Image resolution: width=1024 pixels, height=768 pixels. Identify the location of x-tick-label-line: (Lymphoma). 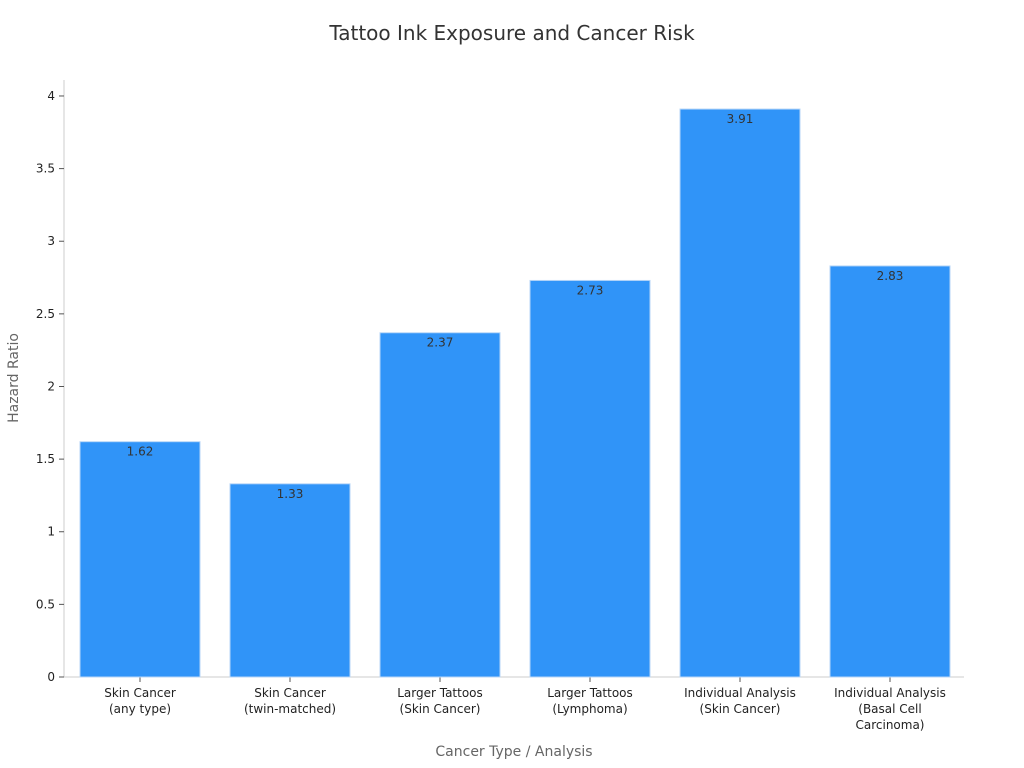
(589, 709).